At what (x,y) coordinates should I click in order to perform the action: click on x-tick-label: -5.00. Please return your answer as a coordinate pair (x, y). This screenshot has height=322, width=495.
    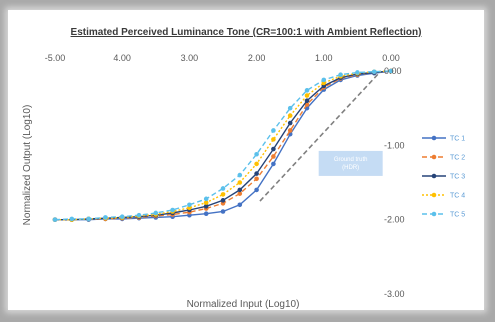
    Looking at the image, I should click on (55, 58).